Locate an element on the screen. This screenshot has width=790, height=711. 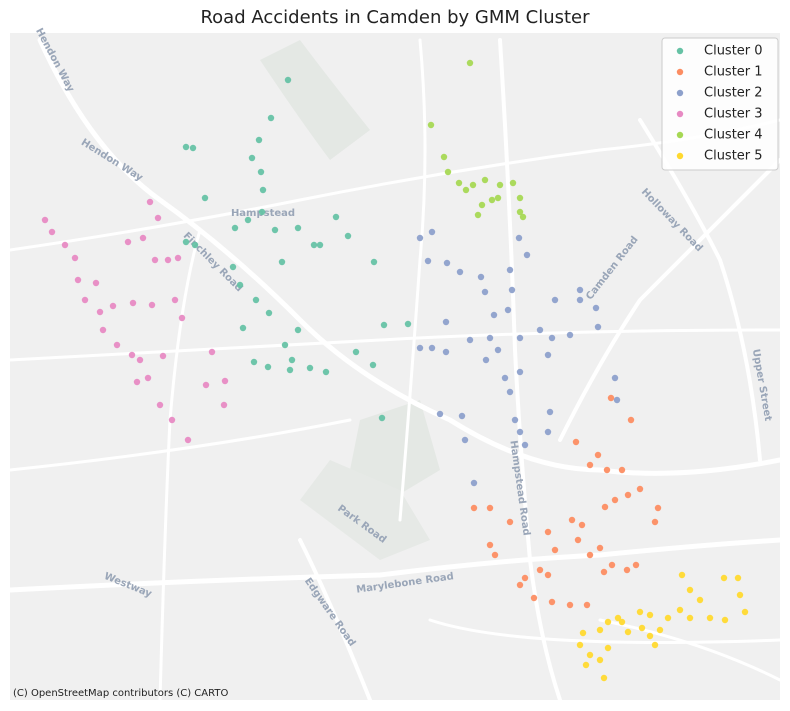
legend-label: Cluster 3 is located at coordinates (733, 114).